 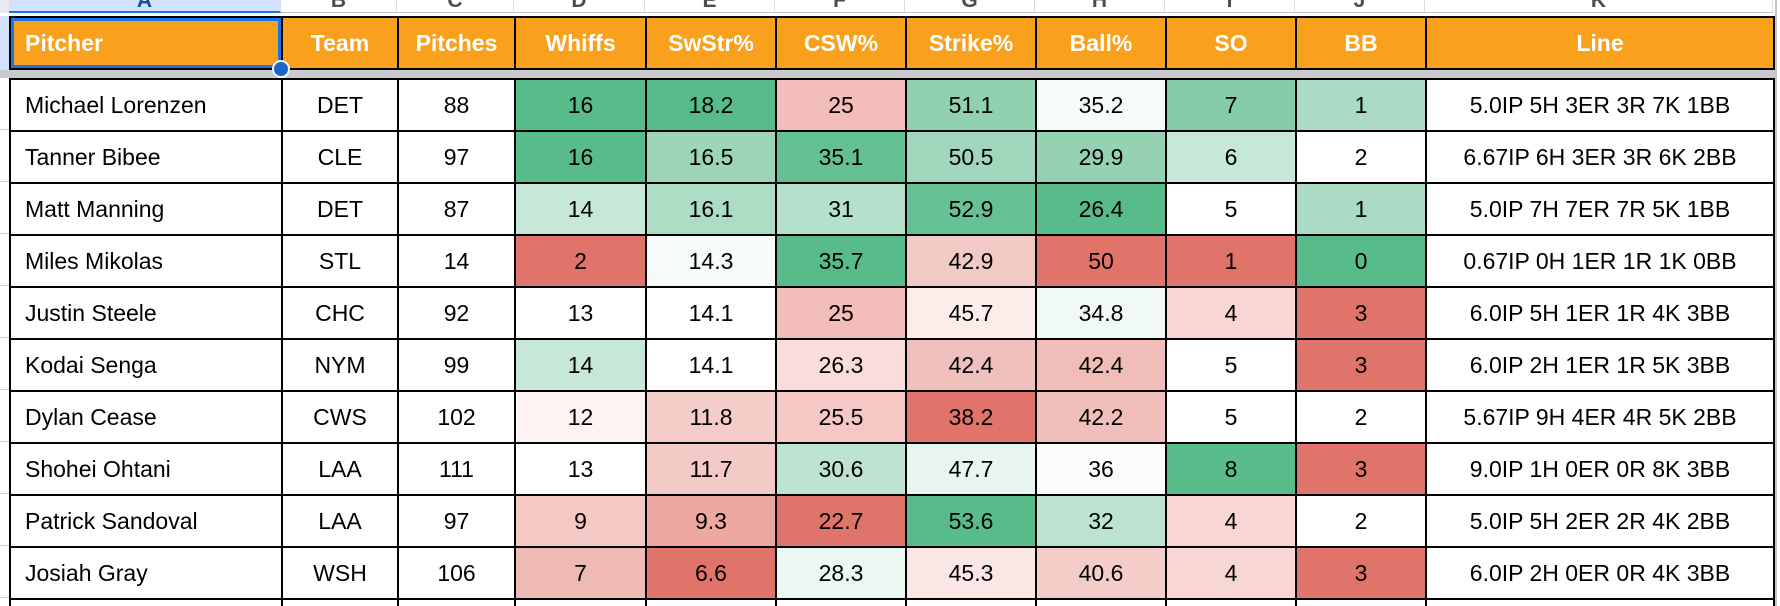 What do you see at coordinates (1102, 522) in the screenshot?
I see `cell-ball: 32` at bounding box center [1102, 522].